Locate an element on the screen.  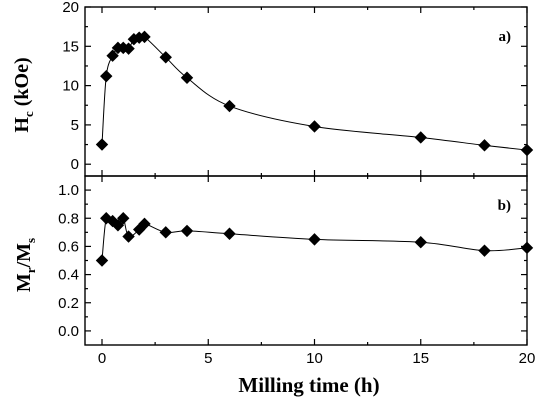
panel-b-ytick-label: 0.2 is located at coordinates (68, 303).